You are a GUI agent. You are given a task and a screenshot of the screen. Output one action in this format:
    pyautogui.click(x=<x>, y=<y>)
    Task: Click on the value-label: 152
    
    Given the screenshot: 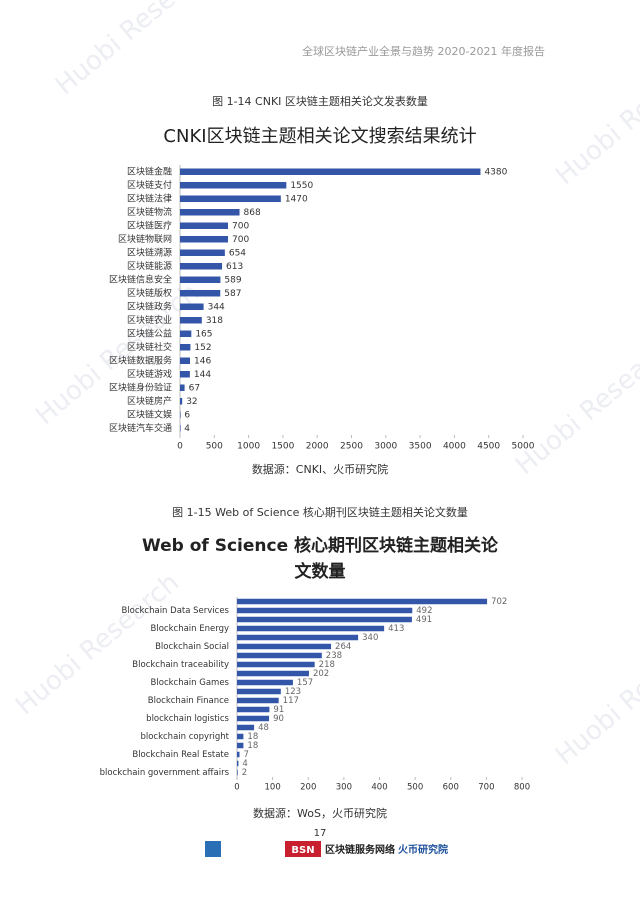 What is the action you would take?
    pyautogui.click(x=202, y=348)
    